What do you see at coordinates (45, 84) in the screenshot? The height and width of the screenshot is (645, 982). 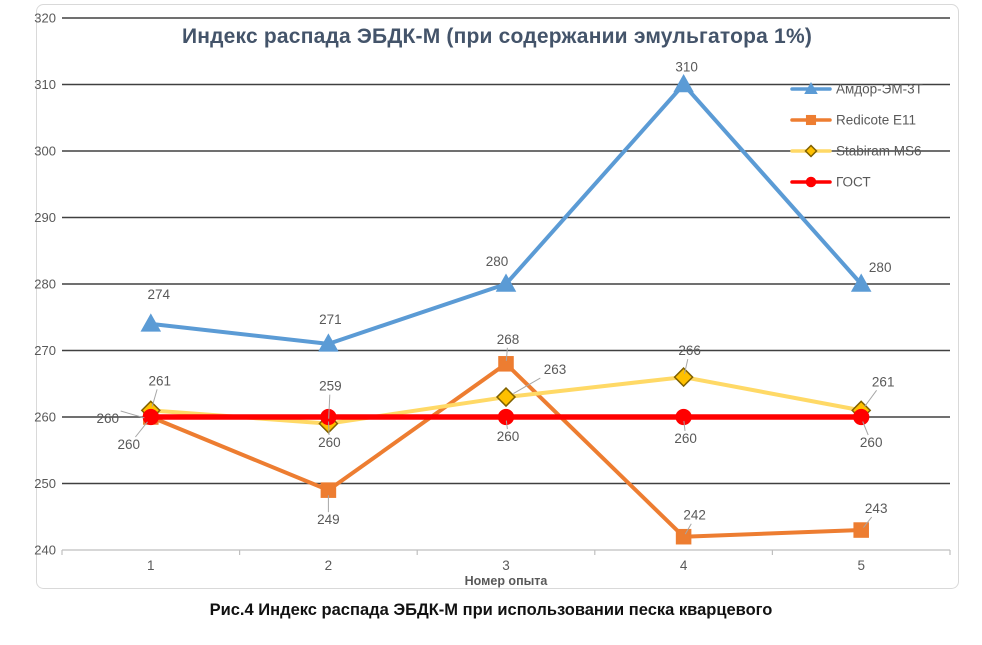 I see `y-tick-label: 310` at bounding box center [45, 84].